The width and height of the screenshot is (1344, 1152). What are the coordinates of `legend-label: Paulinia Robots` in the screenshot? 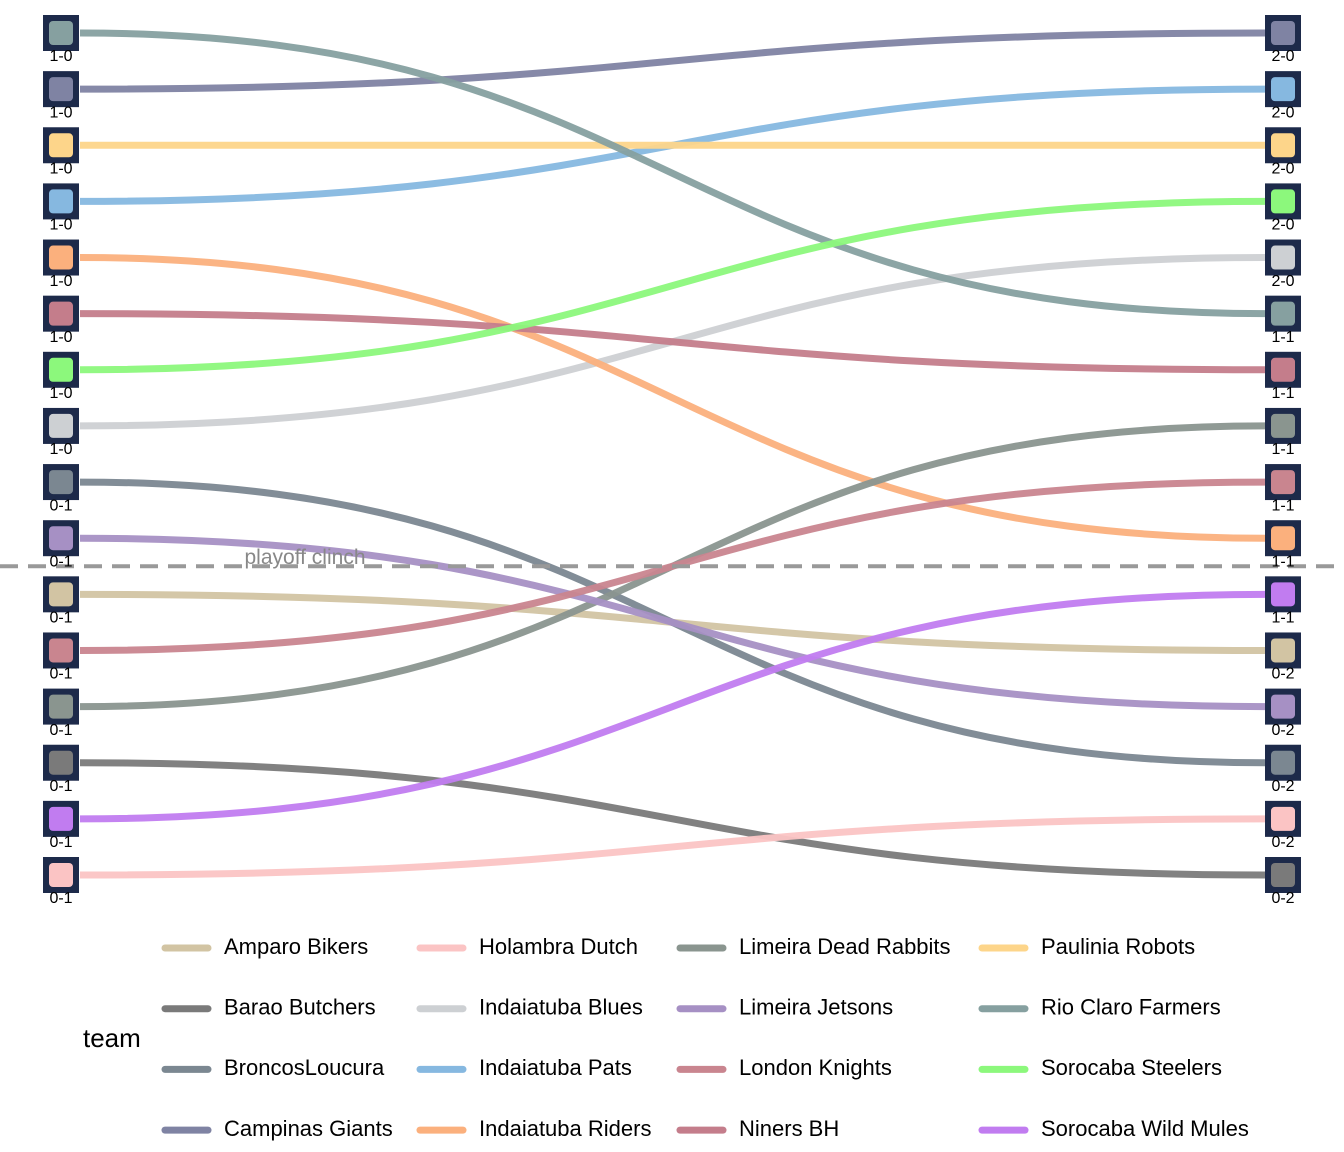 It's located at (1118, 946).